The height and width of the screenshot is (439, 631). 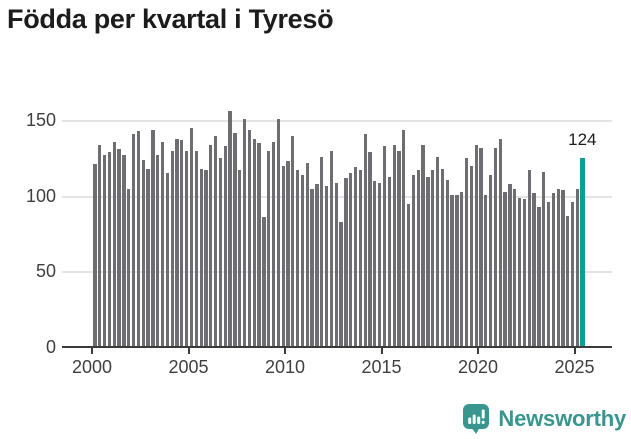 I want to click on page-title: Födda per kvartal i Tyresö, so click(x=170, y=19).